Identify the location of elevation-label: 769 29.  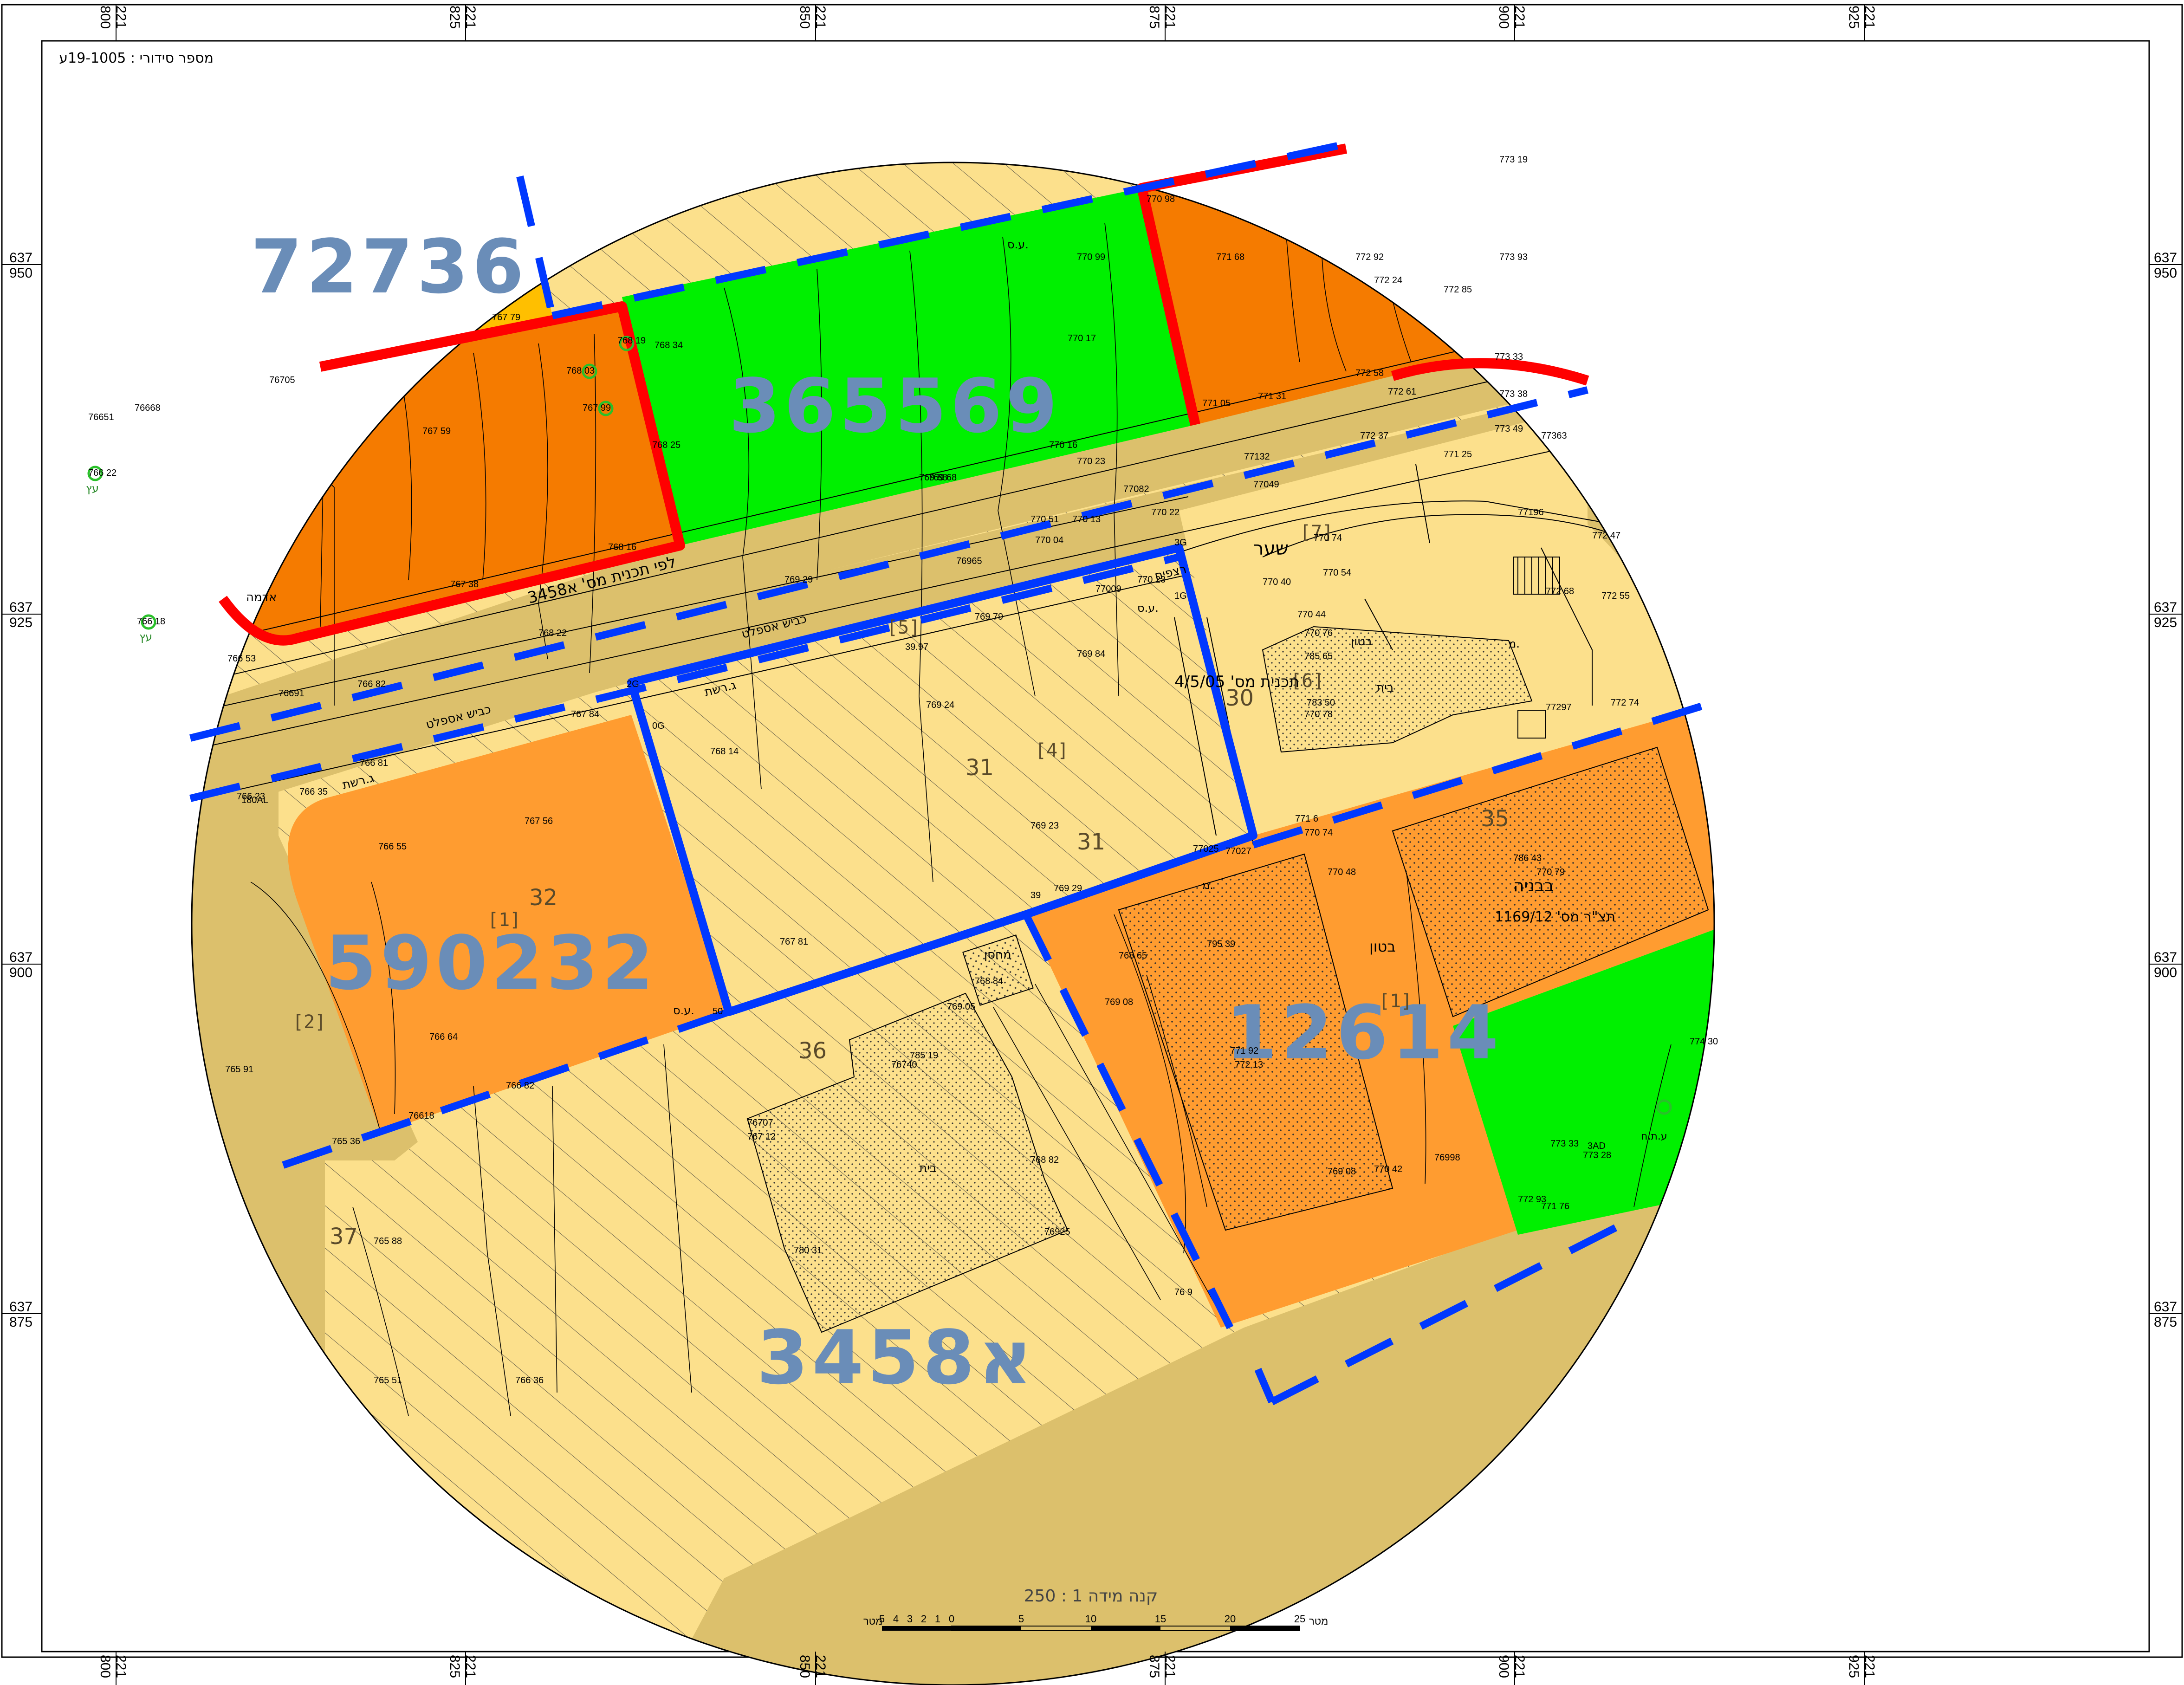
(798, 580).